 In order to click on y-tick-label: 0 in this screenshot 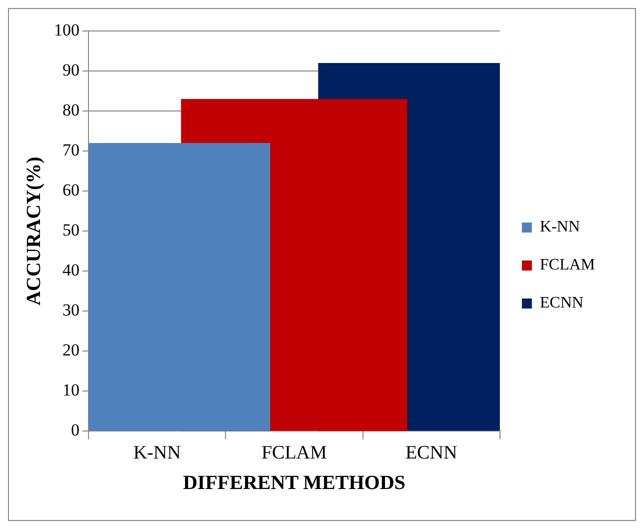, I will do `click(75, 430)`.